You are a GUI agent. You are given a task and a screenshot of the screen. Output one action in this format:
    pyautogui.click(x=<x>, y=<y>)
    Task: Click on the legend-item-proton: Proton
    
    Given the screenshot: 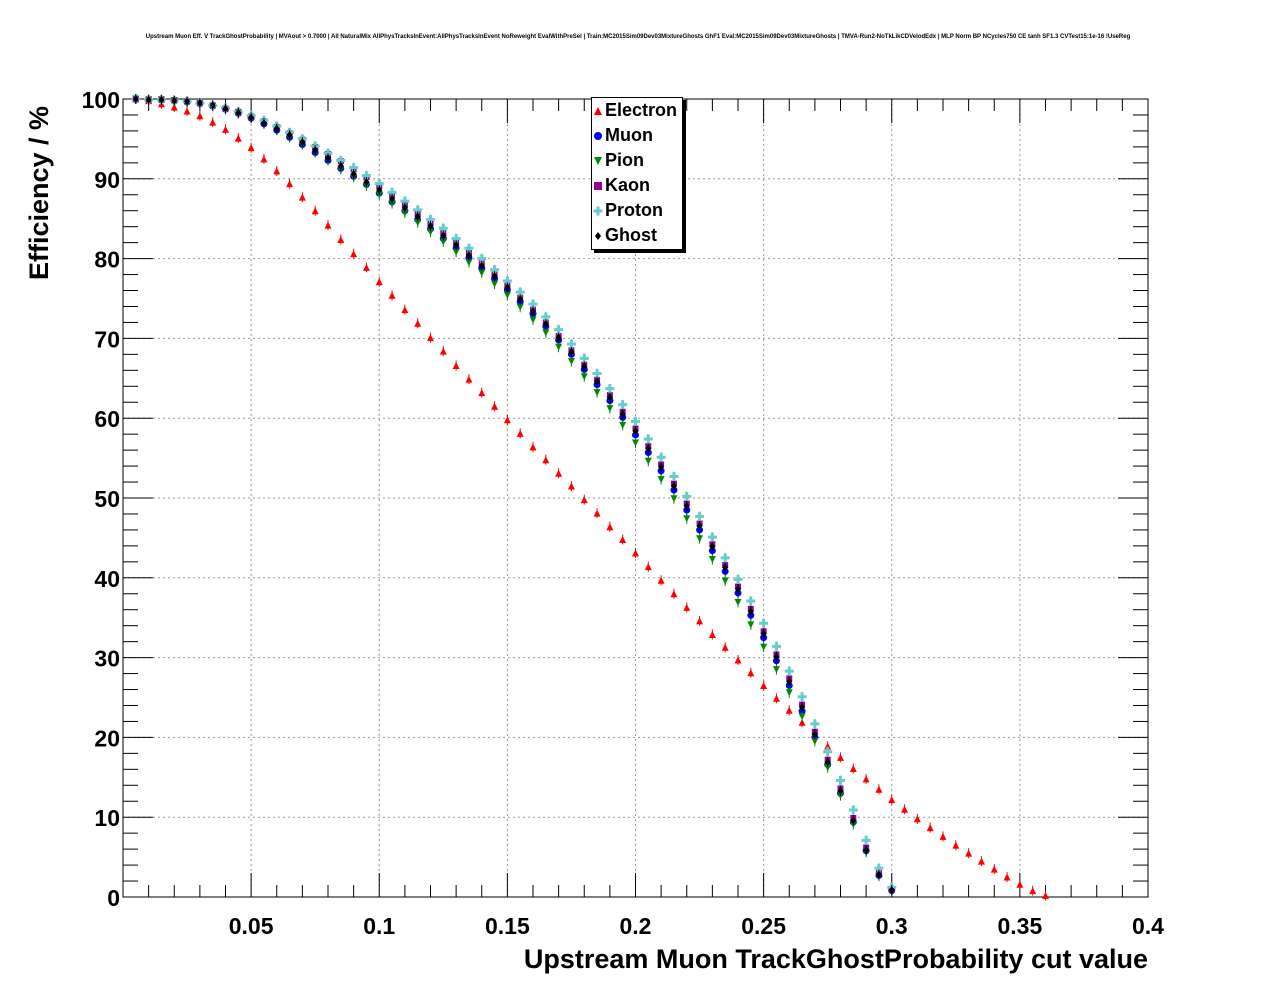 What is the action you would take?
    pyautogui.click(x=637, y=210)
    